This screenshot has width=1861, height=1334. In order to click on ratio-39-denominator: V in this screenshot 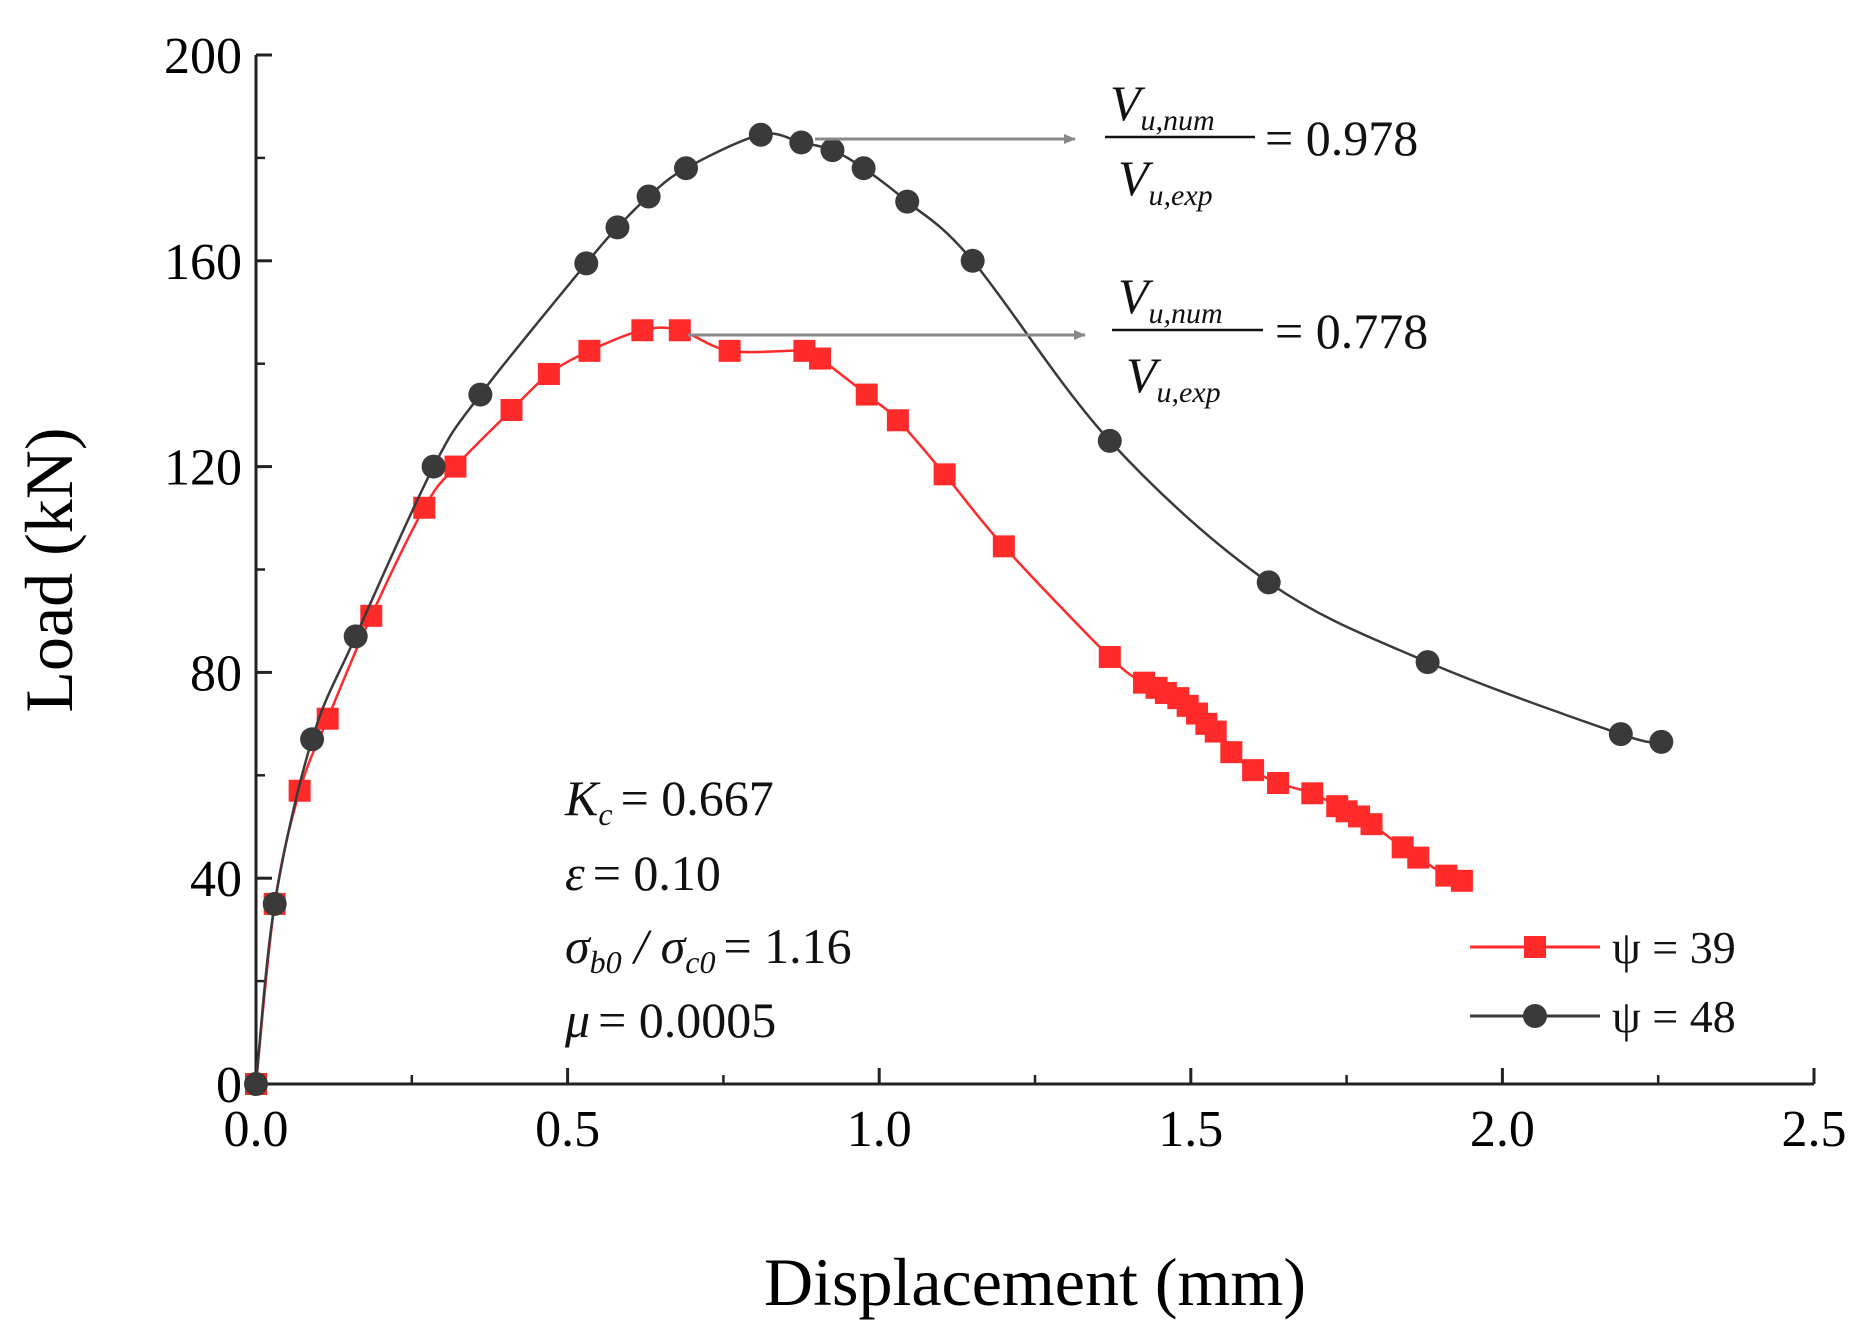, I will do `click(1144, 375)`.